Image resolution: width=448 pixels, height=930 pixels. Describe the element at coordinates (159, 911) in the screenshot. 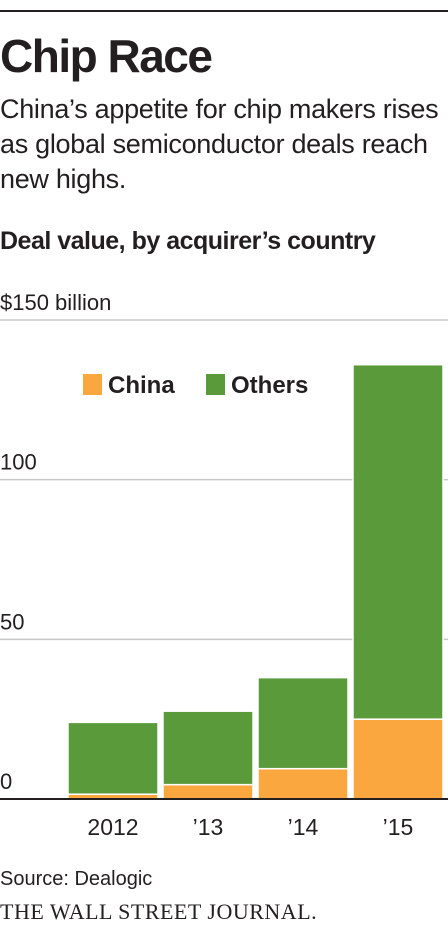

I see `publisher-logo: THE WALL STREET JOURNAL.` at that location.